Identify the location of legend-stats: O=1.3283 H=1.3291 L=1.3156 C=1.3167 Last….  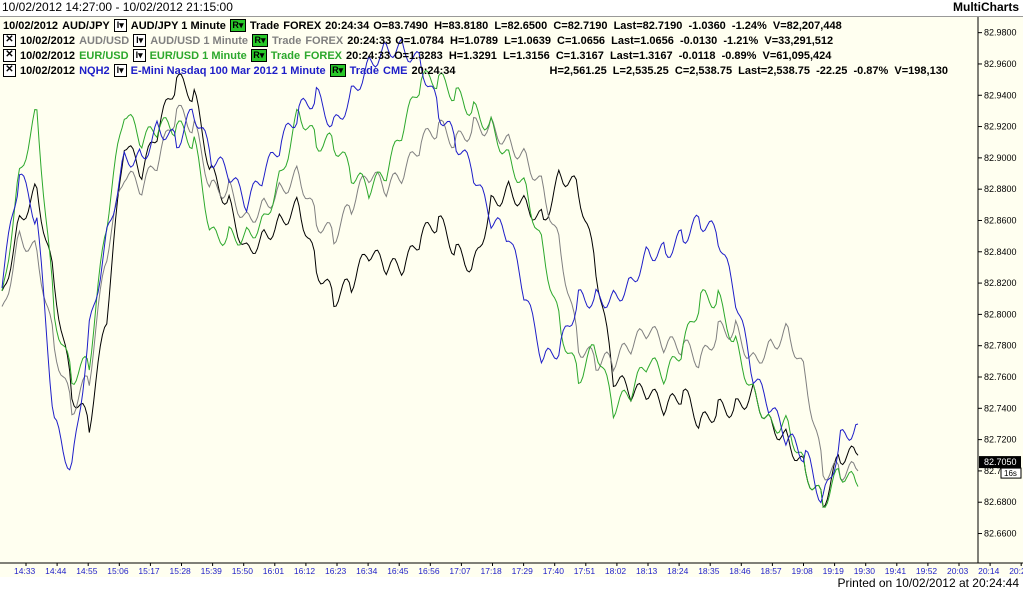
(613, 55).